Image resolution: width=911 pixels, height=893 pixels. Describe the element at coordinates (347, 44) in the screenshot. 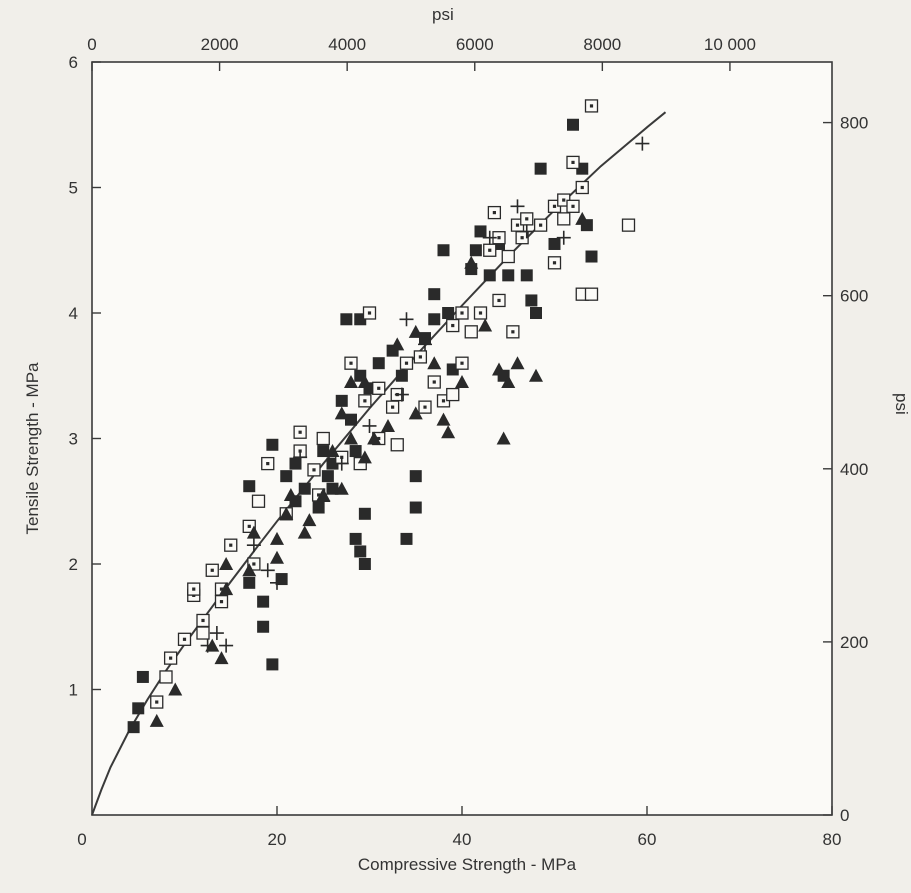

I see `x2-tick-label: 4000` at that location.